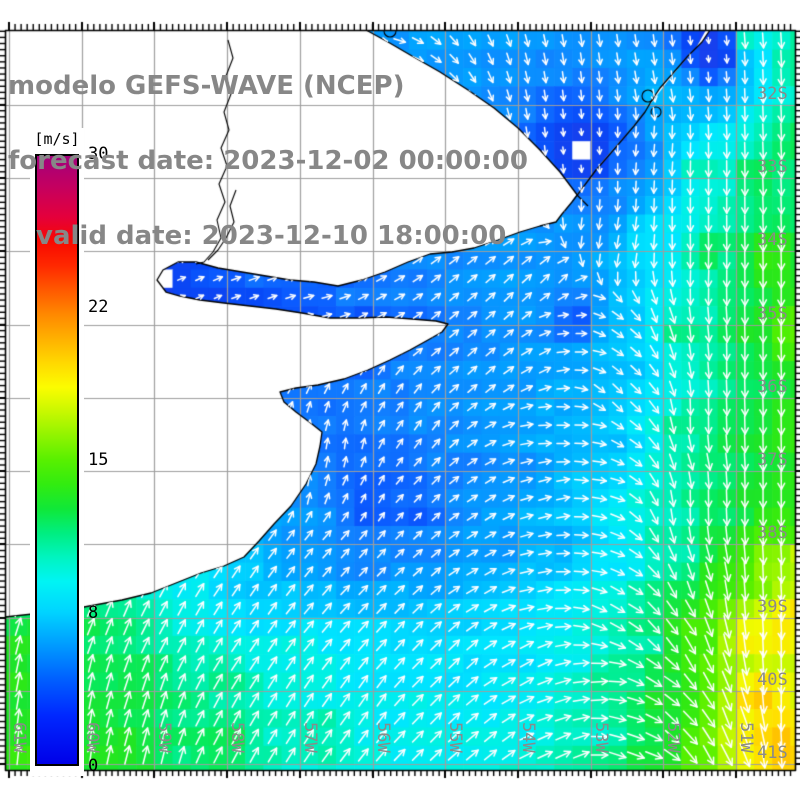 Image resolution: width=800 pixels, height=800 pixels. Describe the element at coordinates (98, 460) in the screenshot. I see `colorbar-tick-label: 15` at that location.